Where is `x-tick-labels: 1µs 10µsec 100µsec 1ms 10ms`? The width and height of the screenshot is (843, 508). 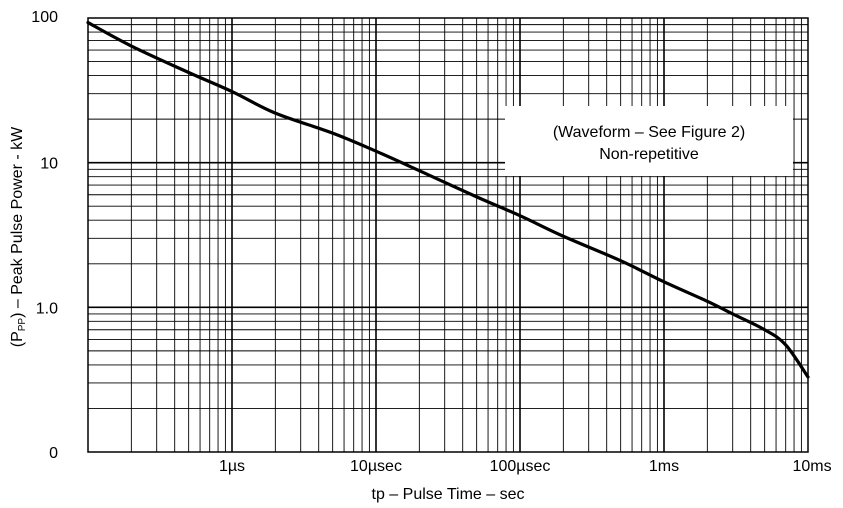 x-tick-labels: 1µs 10µsec 100µsec 1ms 10ms is located at coordinates (525, 466).